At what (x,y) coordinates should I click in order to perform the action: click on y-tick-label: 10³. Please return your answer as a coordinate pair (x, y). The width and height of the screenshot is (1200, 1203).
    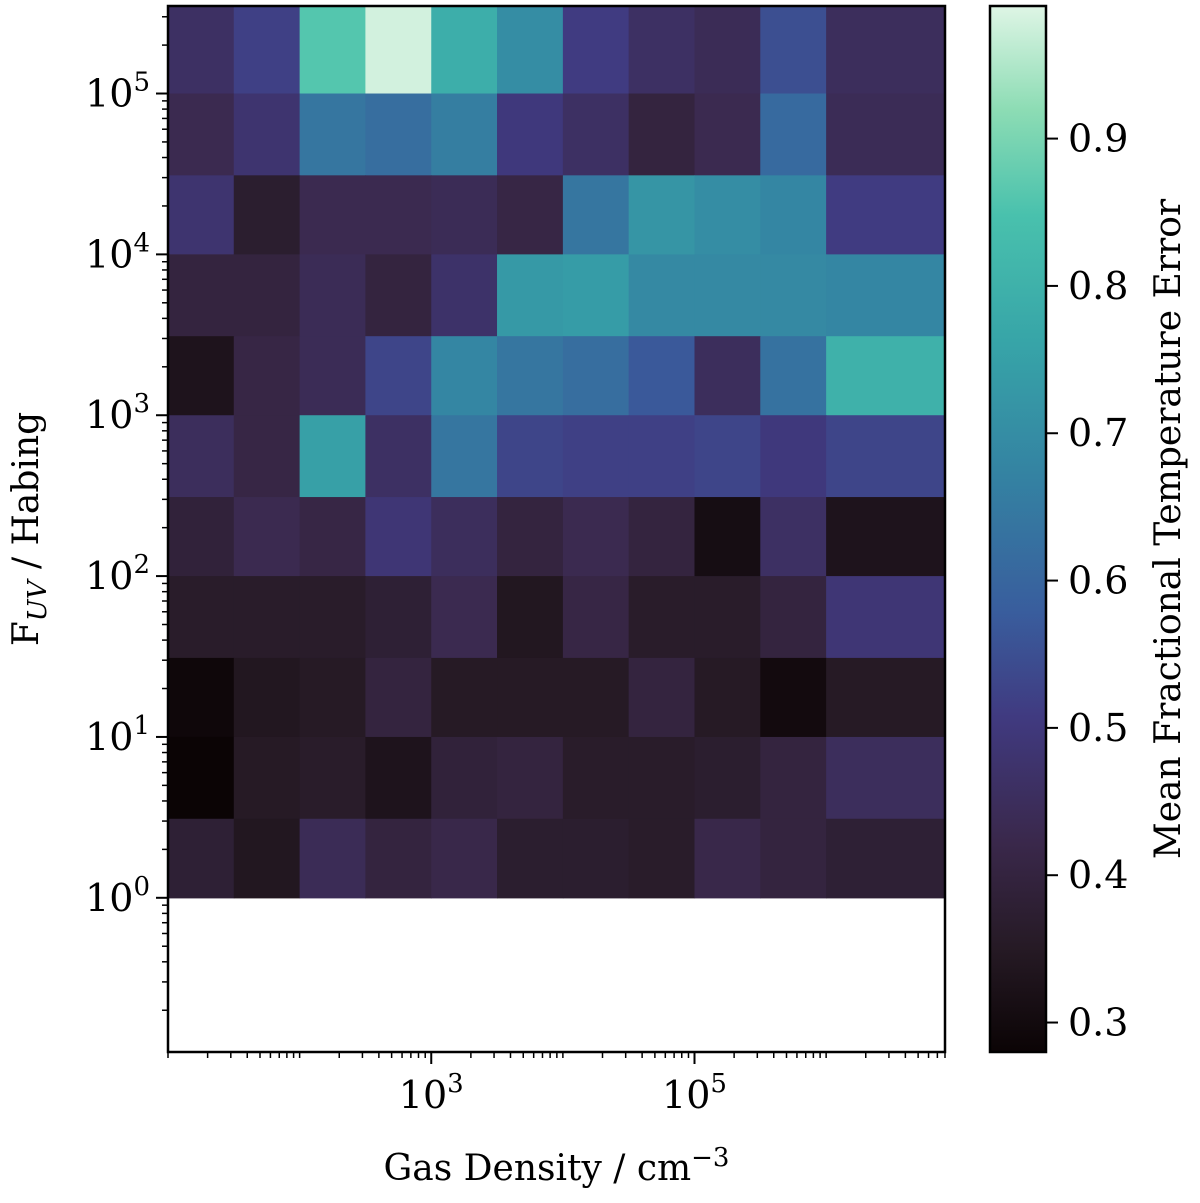
    Looking at the image, I should click on (117, 413).